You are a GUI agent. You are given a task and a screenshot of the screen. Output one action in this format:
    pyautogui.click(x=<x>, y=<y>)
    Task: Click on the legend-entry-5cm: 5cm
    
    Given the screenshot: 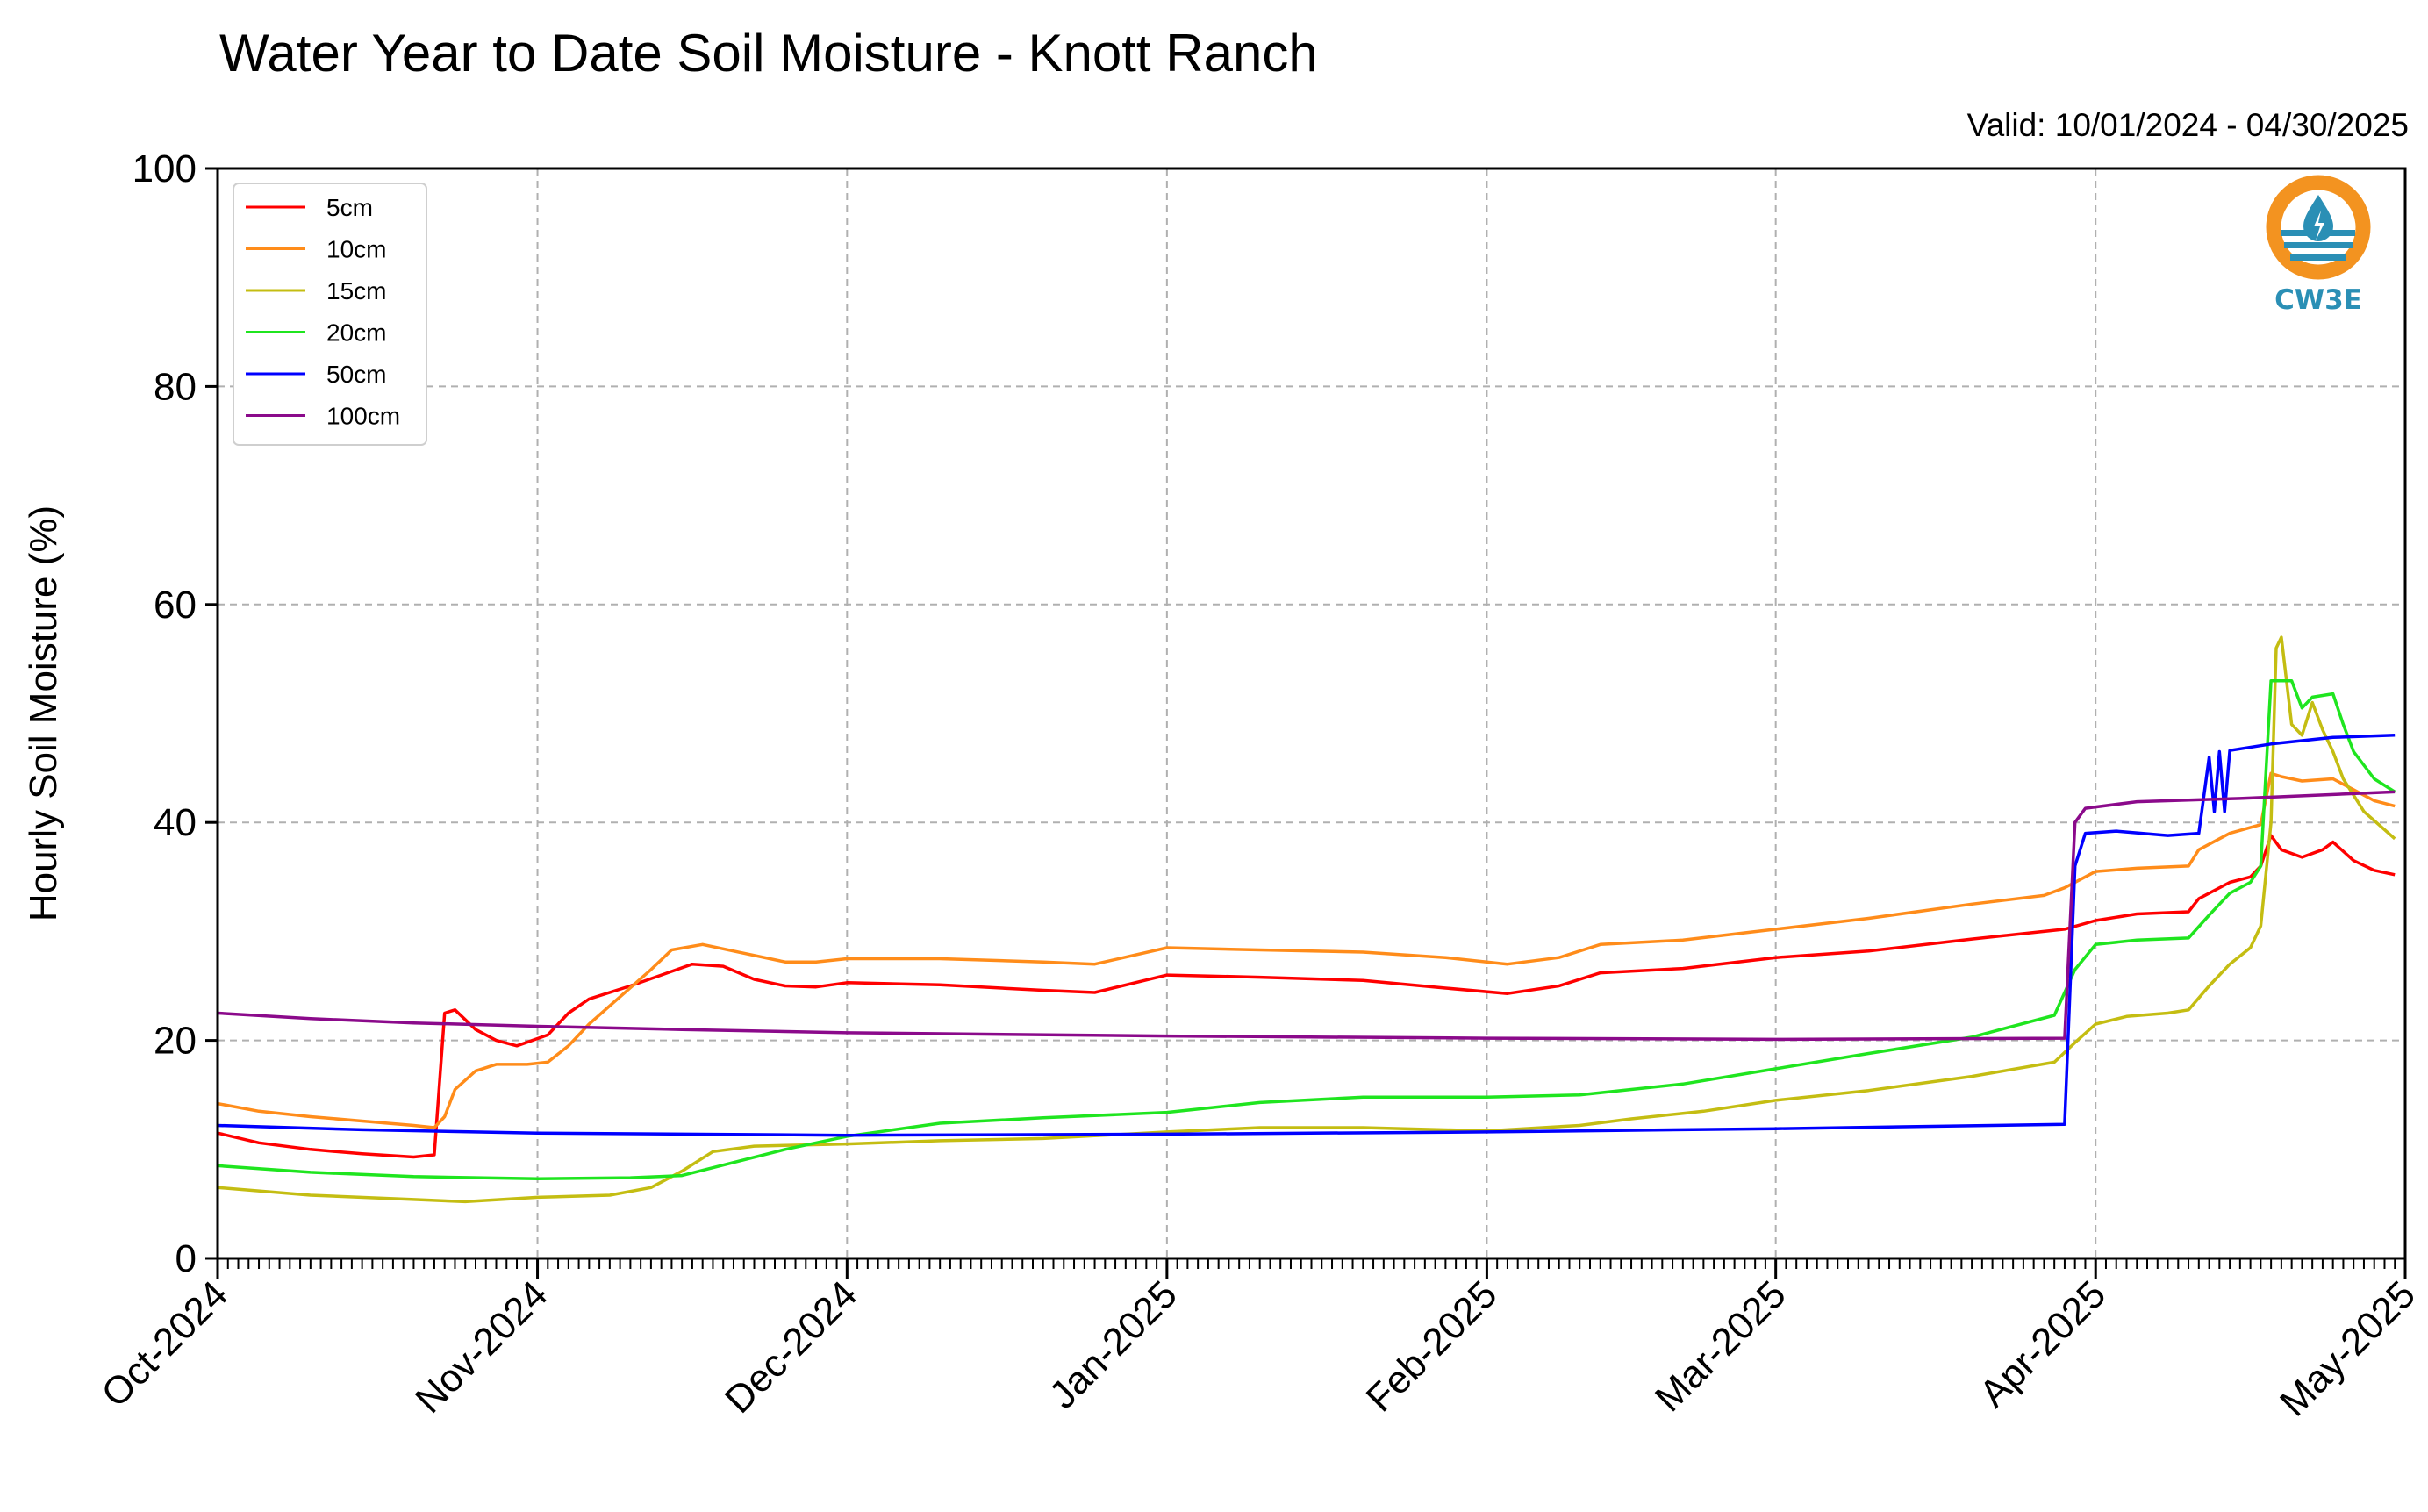 What is the action you would take?
    pyautogui.click(x=310, y=208)
    